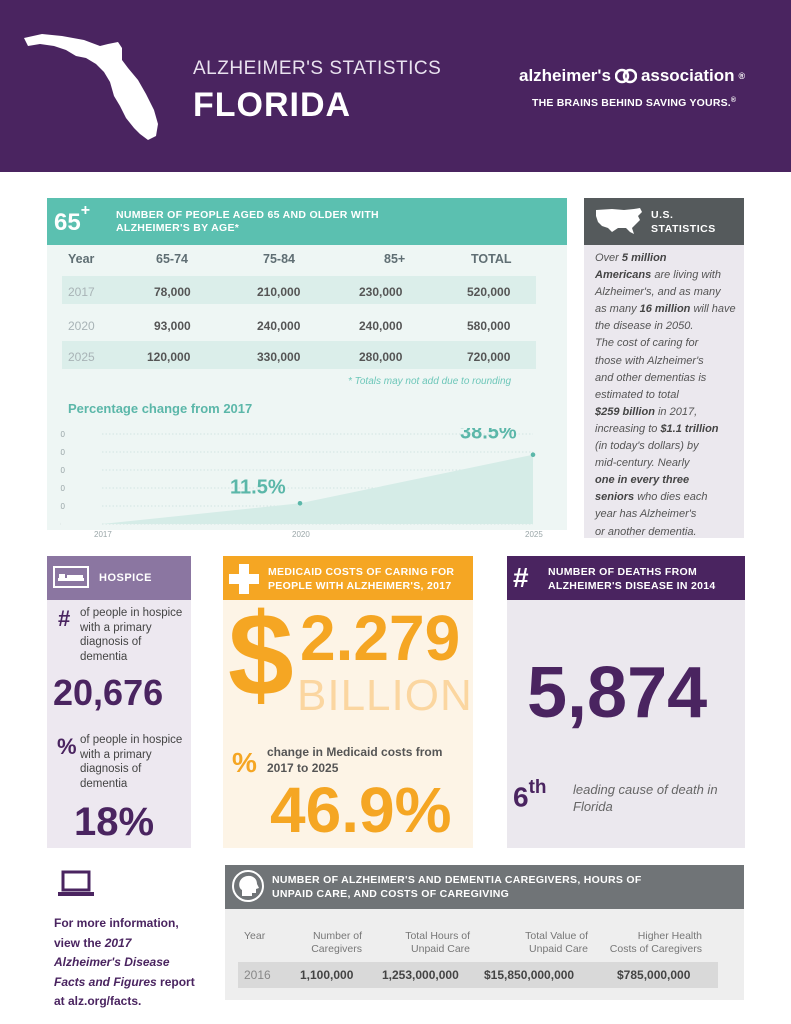 The height and width of the screenshot is (1024, 791). What do you see at coordinates (301, 534) in the screenshot?
I see `x-tick-label: 2020` at bounding box center [301, 534].